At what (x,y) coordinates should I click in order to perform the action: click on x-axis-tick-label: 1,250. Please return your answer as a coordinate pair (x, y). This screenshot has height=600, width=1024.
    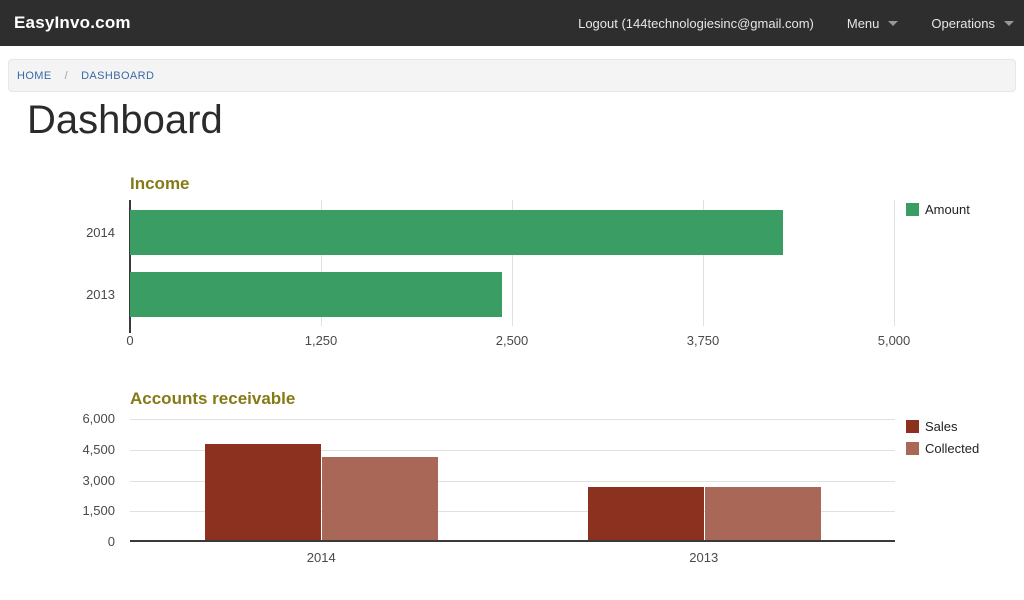
    Looking at the image, I should click on (321, 340).